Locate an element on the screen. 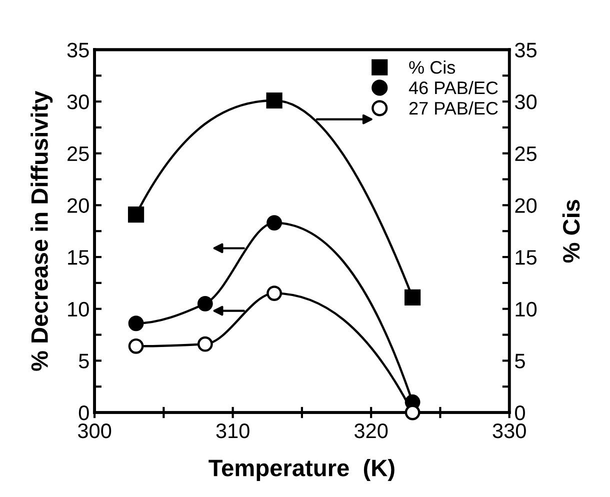 Image resolution: width=610 pixels, height=497 pixels. y-tick-label: 10 is located at coordinates (78, 309).